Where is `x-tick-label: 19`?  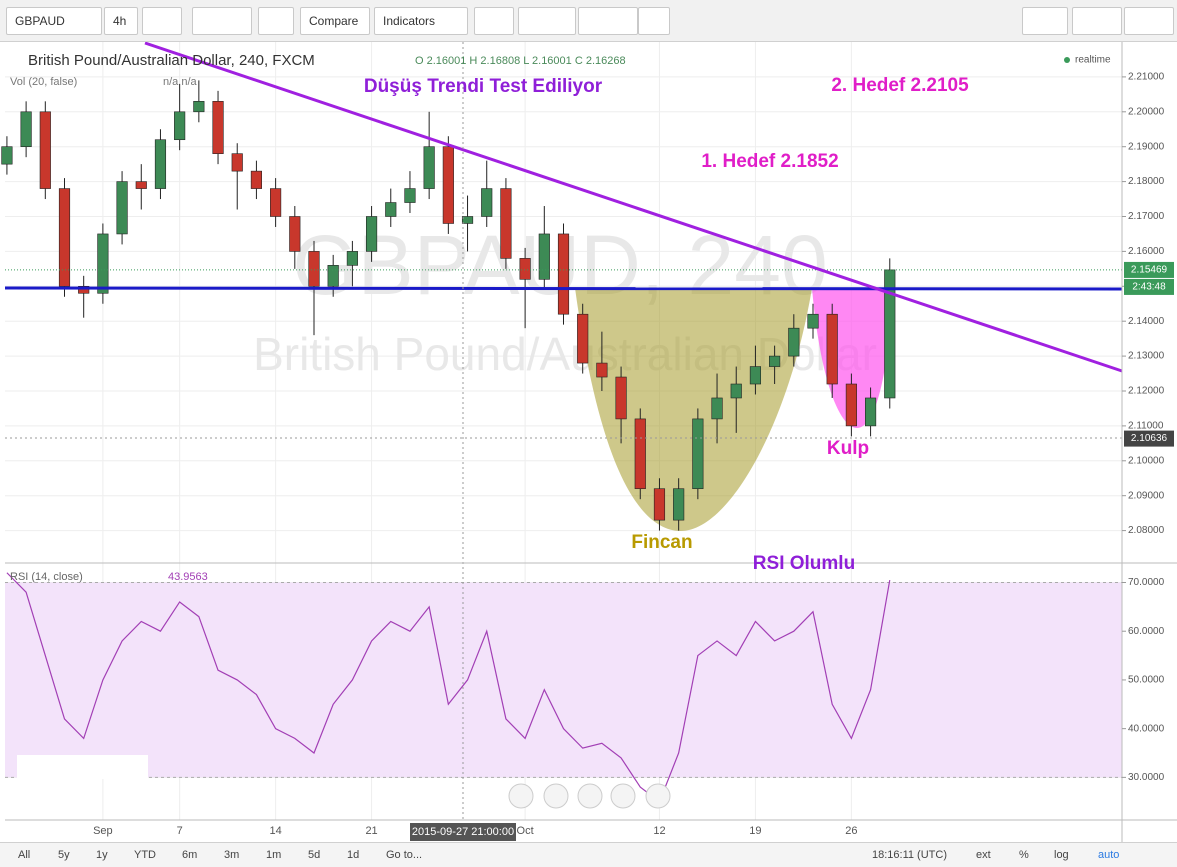 x-tick-label: 19 is located at coordinates (755, 831).